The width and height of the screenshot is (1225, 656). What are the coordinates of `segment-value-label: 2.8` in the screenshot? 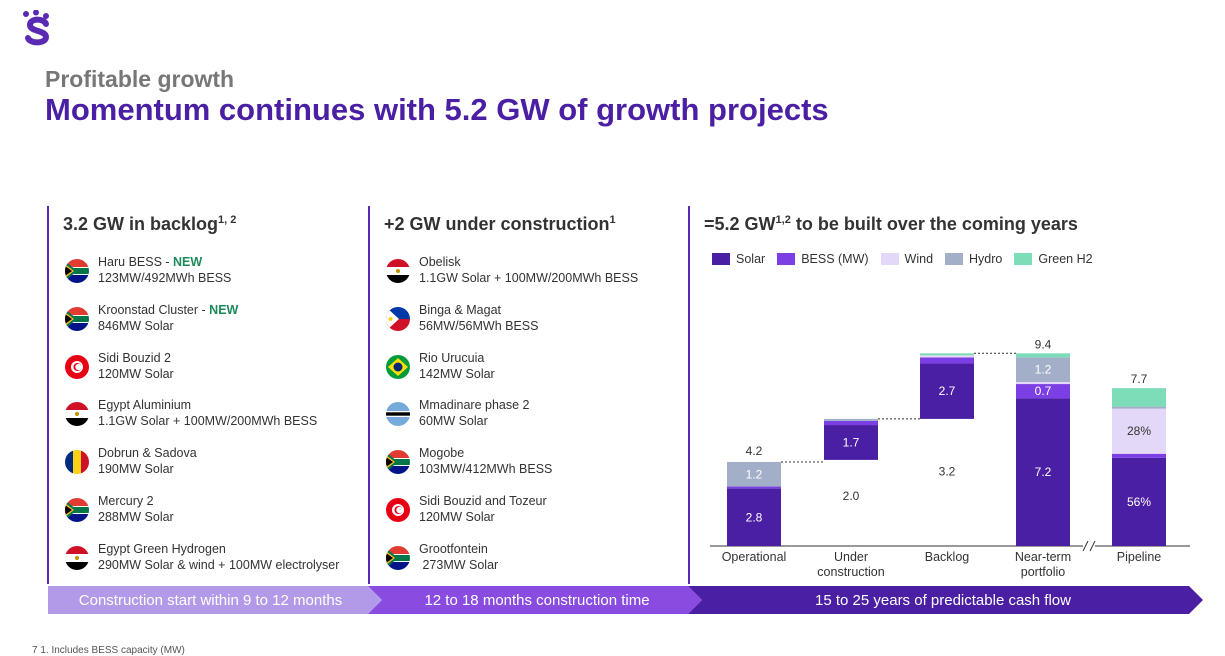 It's located at (754, 517).